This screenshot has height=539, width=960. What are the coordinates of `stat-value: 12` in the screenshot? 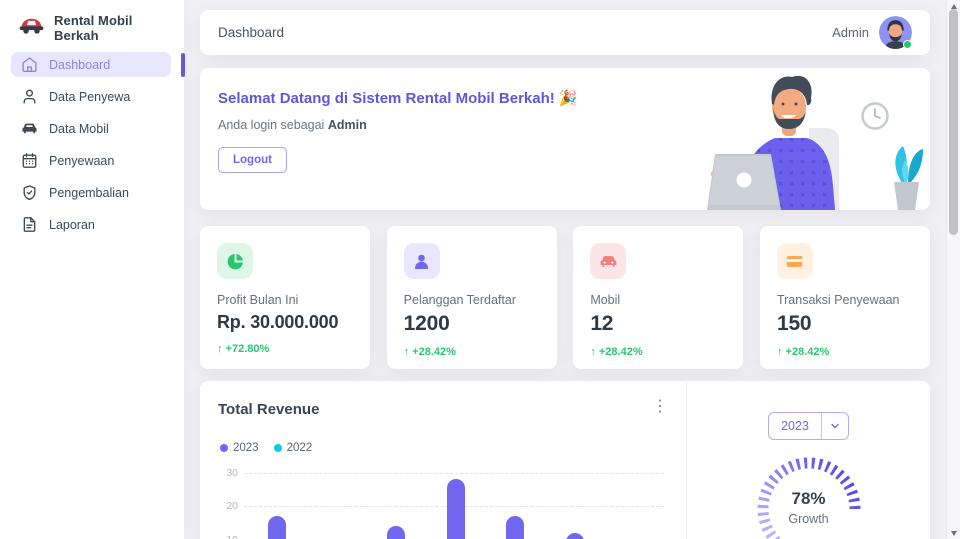 It's located at (602, 323).